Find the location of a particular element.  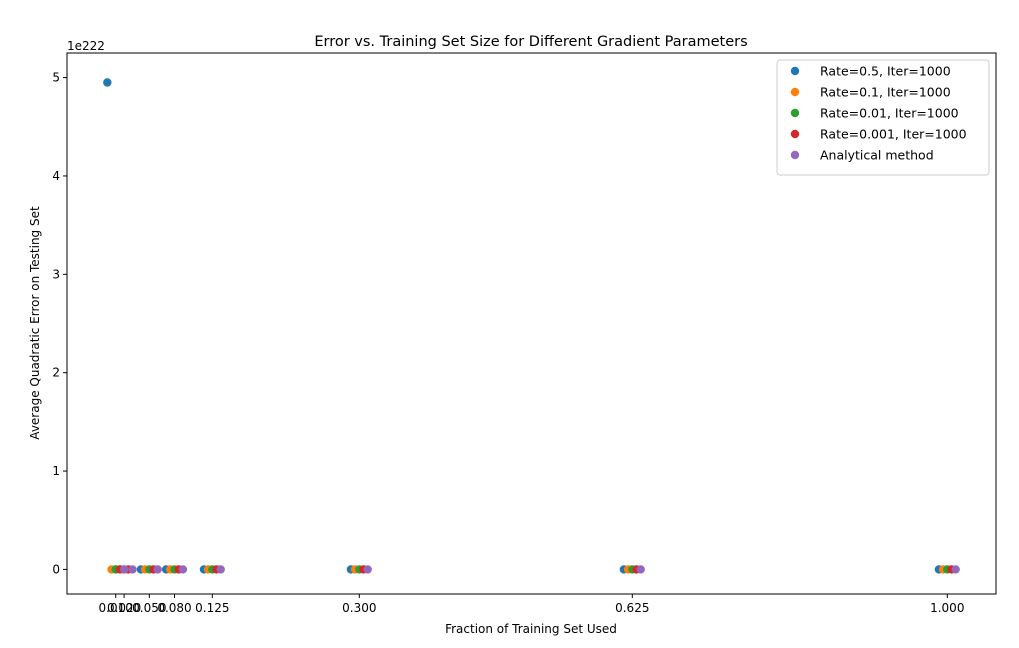

y-tick-label: 4 is located at coordinates (56, 176).